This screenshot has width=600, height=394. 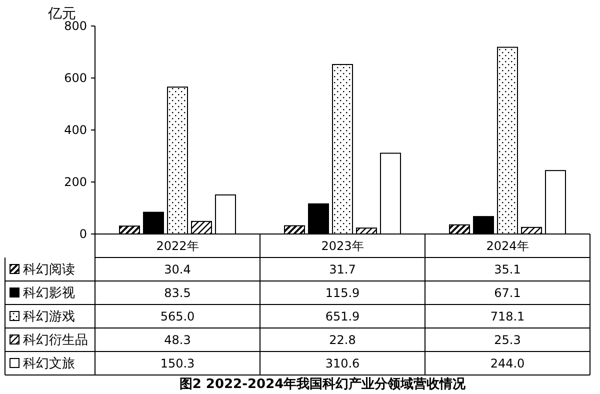 I want to click on y-tick-label: 400, so click(x=75, y=130).